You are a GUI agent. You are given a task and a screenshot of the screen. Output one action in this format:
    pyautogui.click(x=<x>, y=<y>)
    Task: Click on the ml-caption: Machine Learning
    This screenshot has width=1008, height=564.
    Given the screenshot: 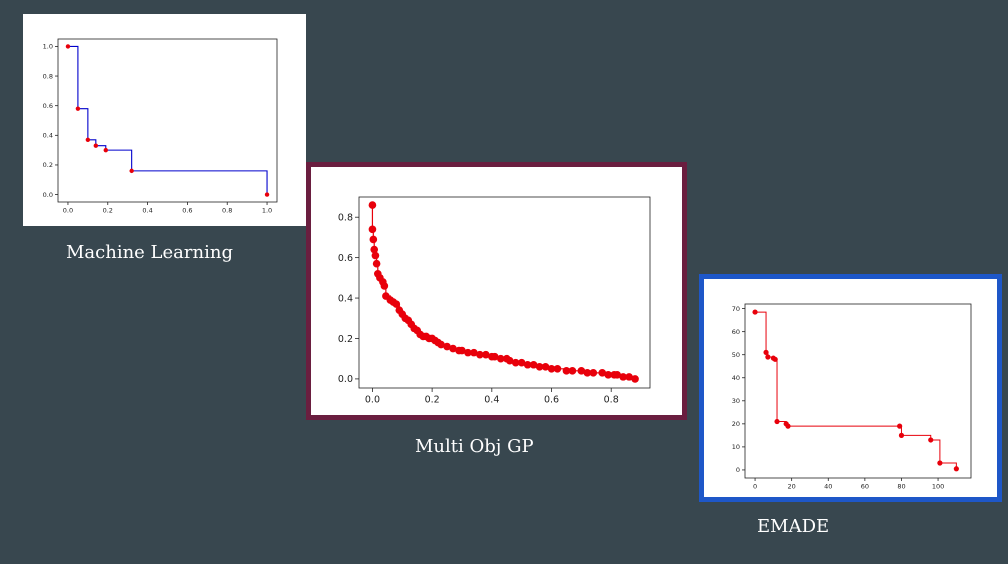 What is the action you would take?
    pyautogui.click(x=149, y=252)
    